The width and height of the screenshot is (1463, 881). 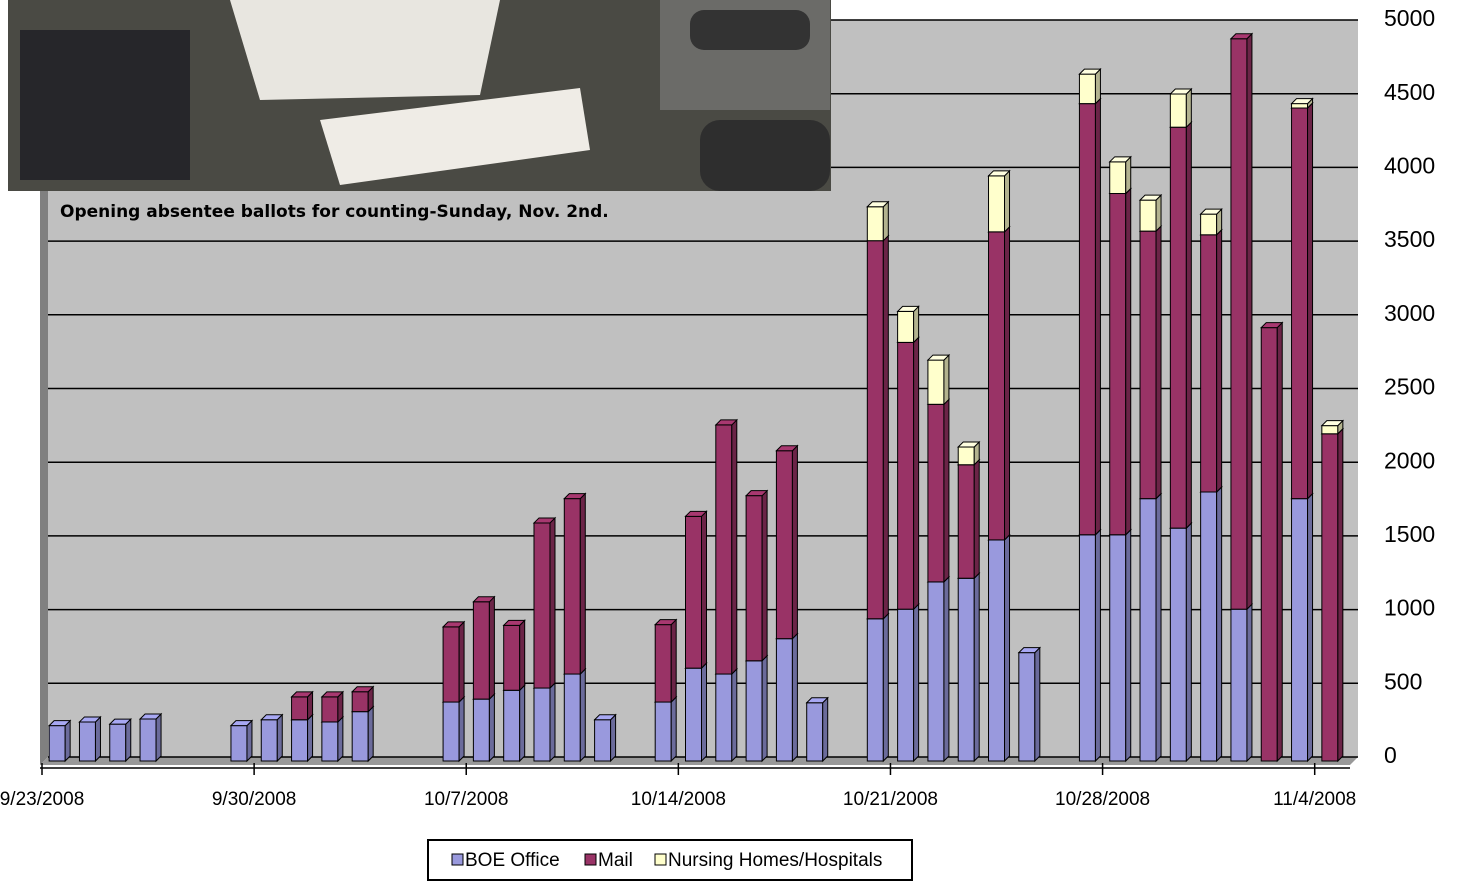 What do you see at coordinates (750, 30) in the screenshot?
I see `photo-chair` at bounding box center [750, 30].